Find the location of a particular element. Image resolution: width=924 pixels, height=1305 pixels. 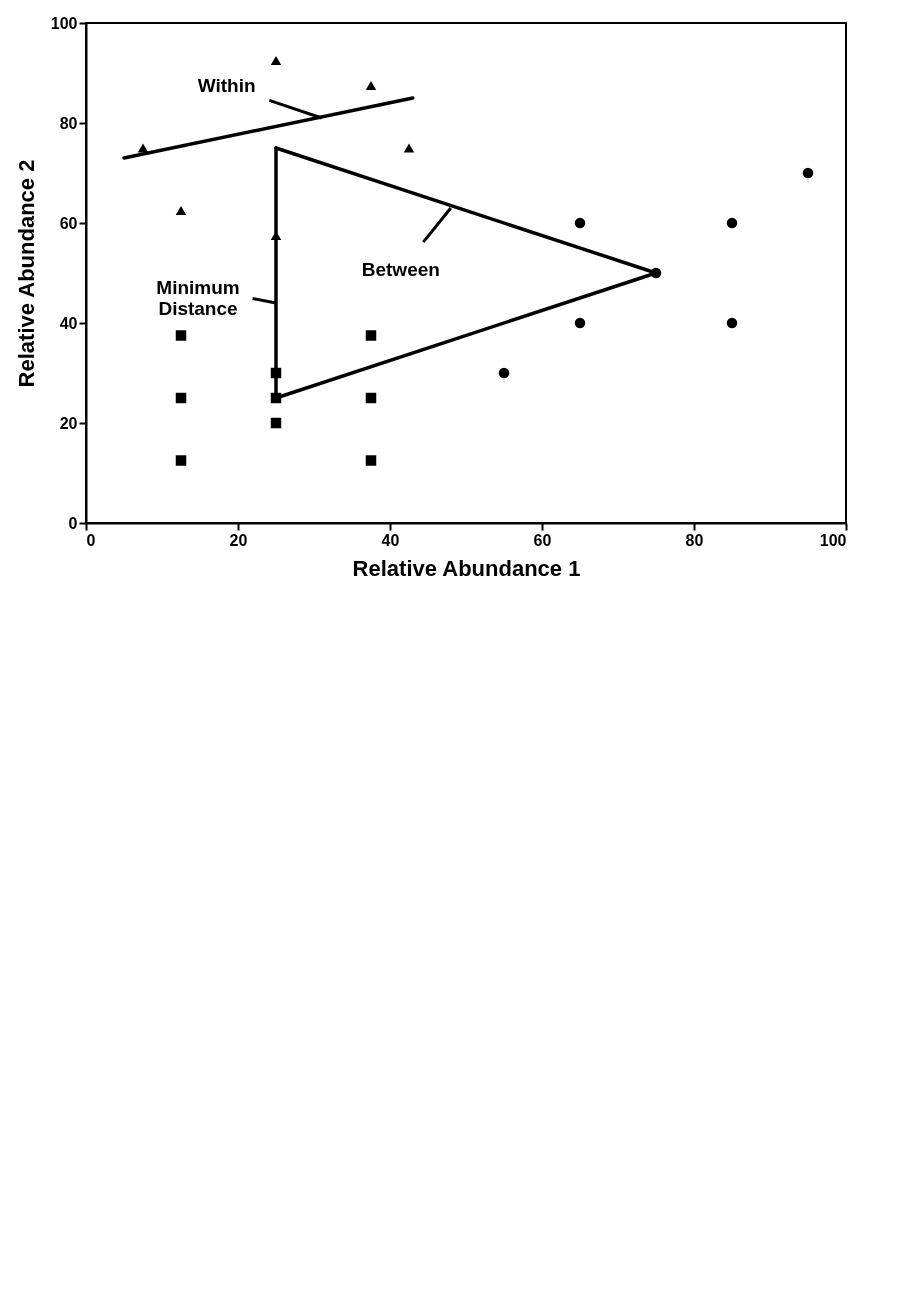

x-tick-label: 20 is located at coordinates (238, 540).